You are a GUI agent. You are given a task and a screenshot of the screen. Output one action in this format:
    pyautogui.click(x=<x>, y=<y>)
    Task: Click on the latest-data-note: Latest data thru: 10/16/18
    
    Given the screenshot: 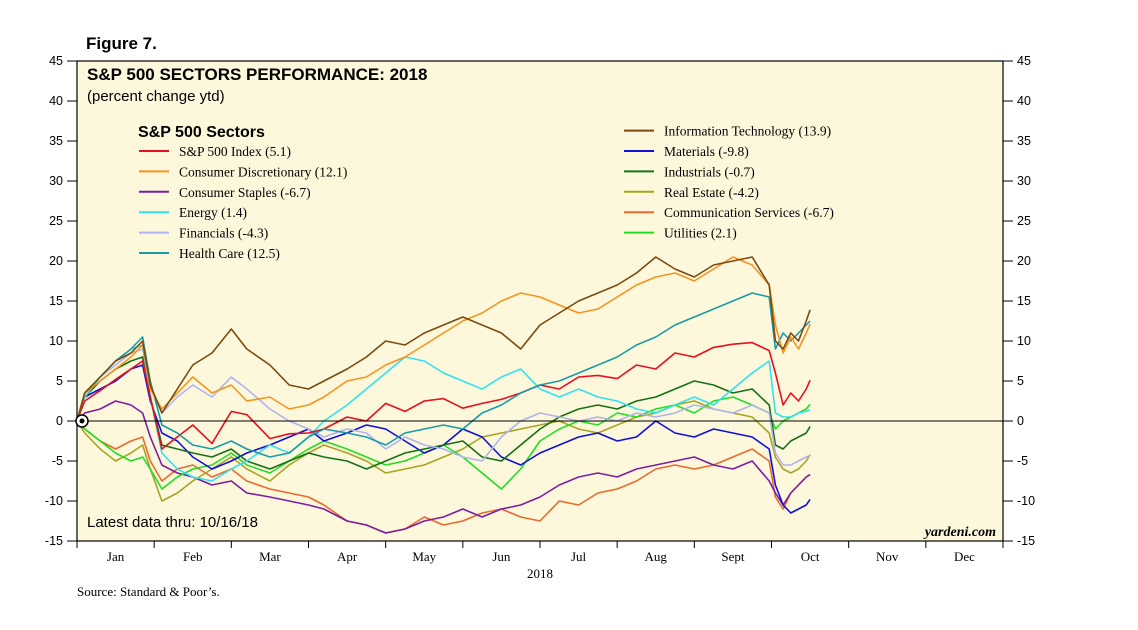 What is the action you would take?
    pyautogui.click(x=172, y=522)
    